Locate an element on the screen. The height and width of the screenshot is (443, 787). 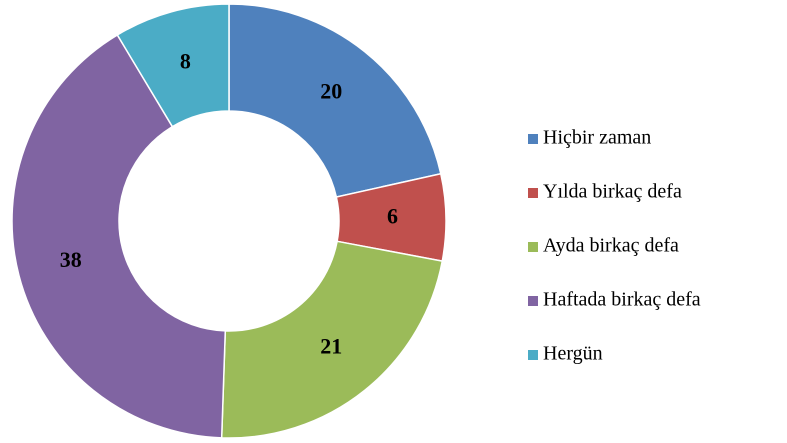
data-label: 20 is located at coordinates (331, 90).